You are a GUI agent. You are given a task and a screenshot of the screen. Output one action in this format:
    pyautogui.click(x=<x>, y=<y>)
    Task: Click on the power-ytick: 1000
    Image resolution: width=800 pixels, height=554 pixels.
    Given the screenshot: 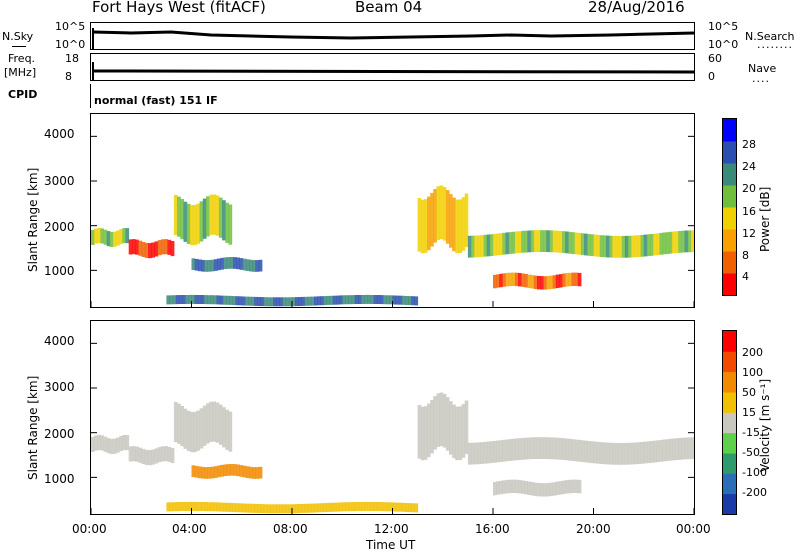 What is the action you would take?
    pyautogui.click(x=59, y=271)
    